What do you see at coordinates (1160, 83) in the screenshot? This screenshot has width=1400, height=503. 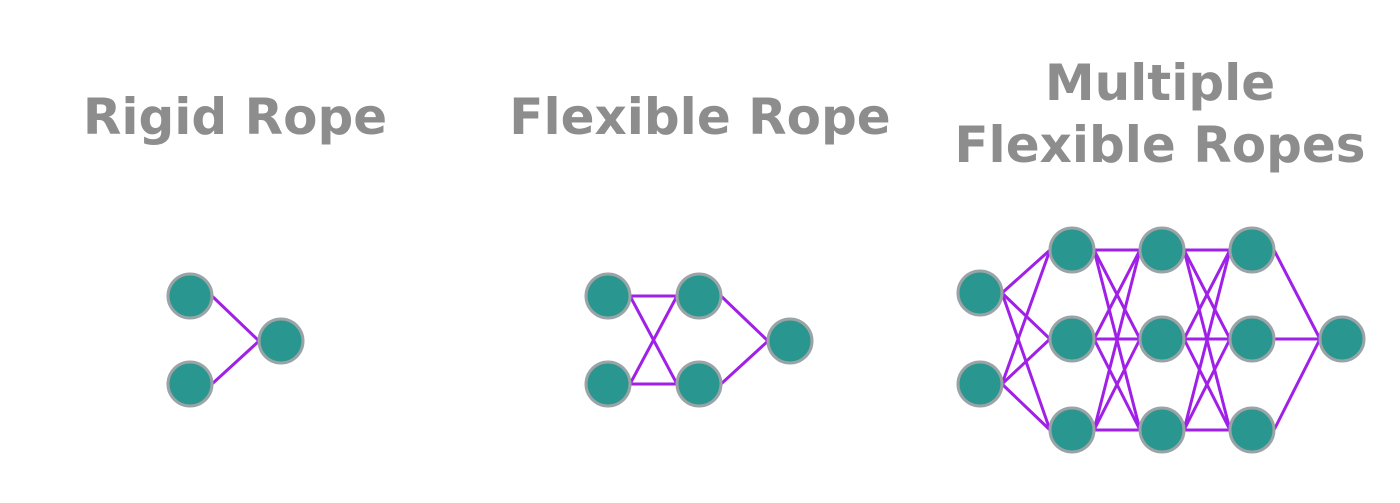 I see `multiple-flexible-ropes-title-line-1: Multiple` at bounding box center [1160, 83].